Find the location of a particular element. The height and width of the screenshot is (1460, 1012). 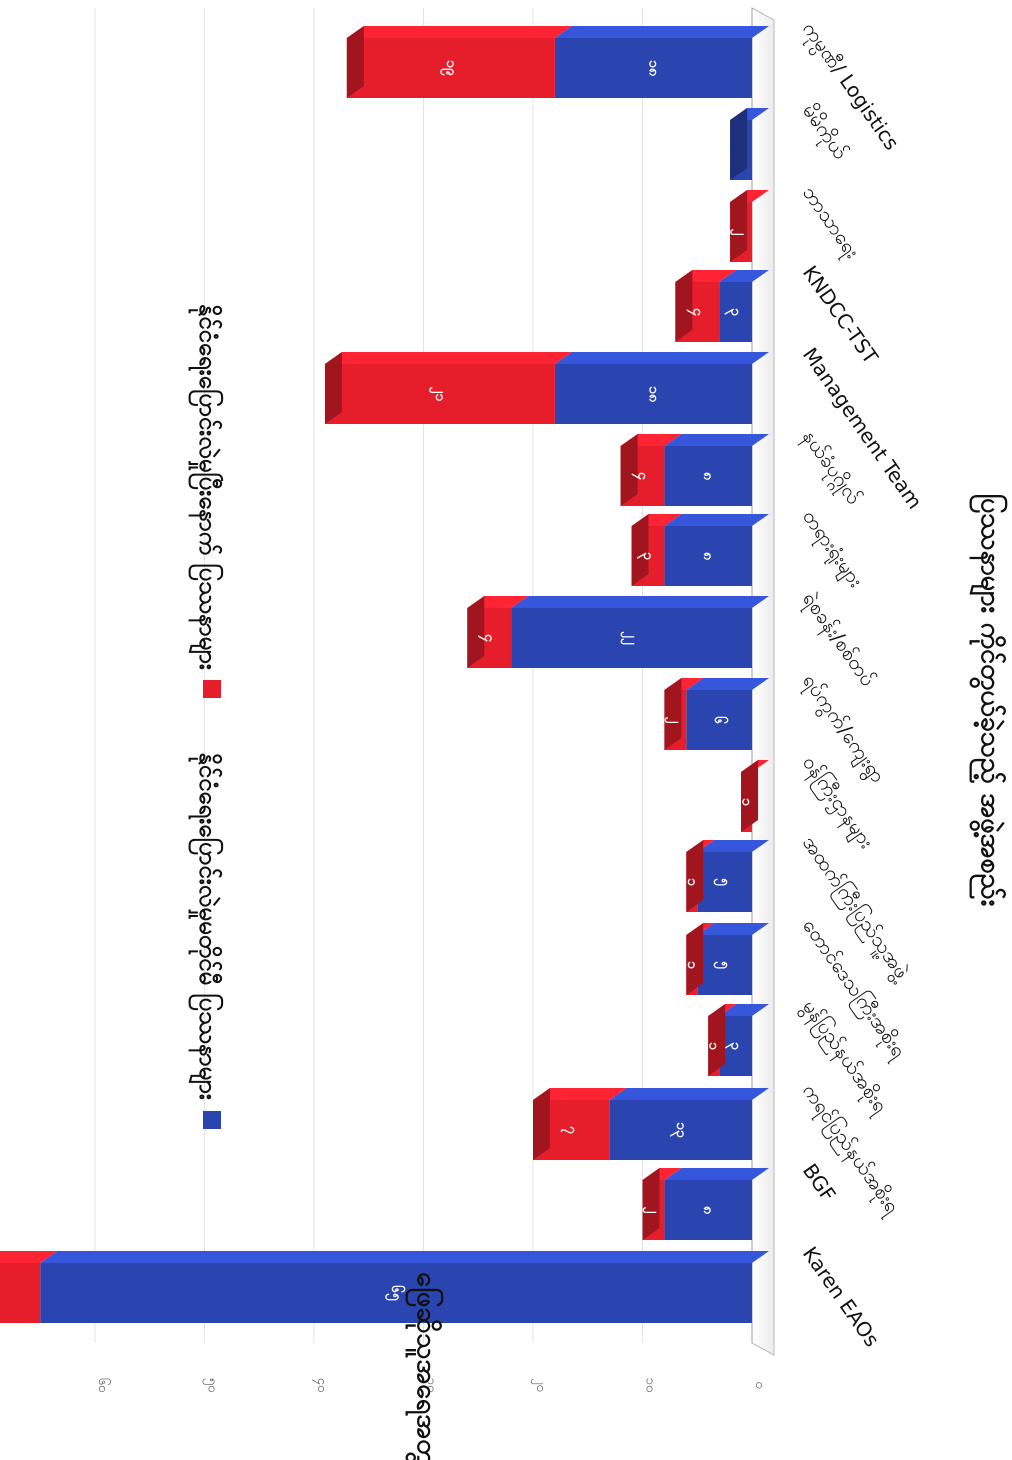

legend-swatch-previous is located at coordinates (212, 1120).